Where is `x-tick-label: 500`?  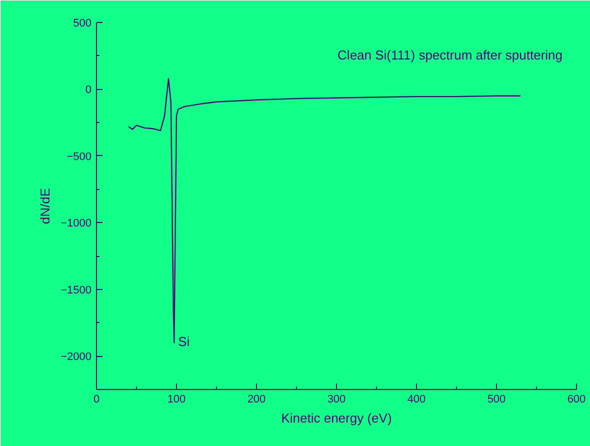 x-tick-label: 500 is located at coordinates (496, 400).